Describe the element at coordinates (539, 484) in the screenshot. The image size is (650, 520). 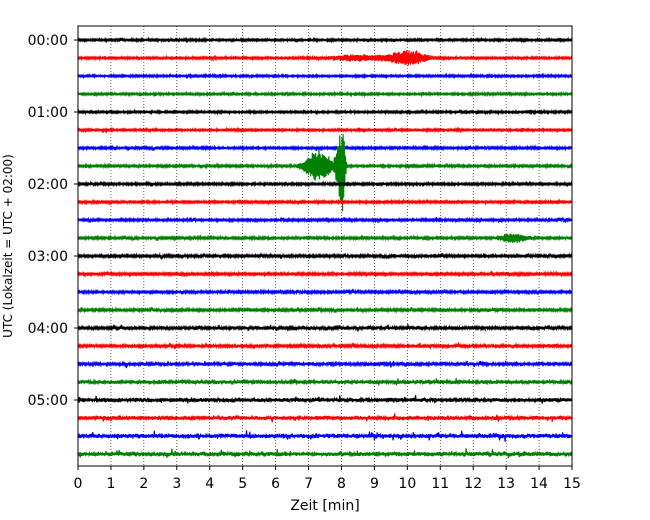
I see `x-tick-label: 14` at that location.